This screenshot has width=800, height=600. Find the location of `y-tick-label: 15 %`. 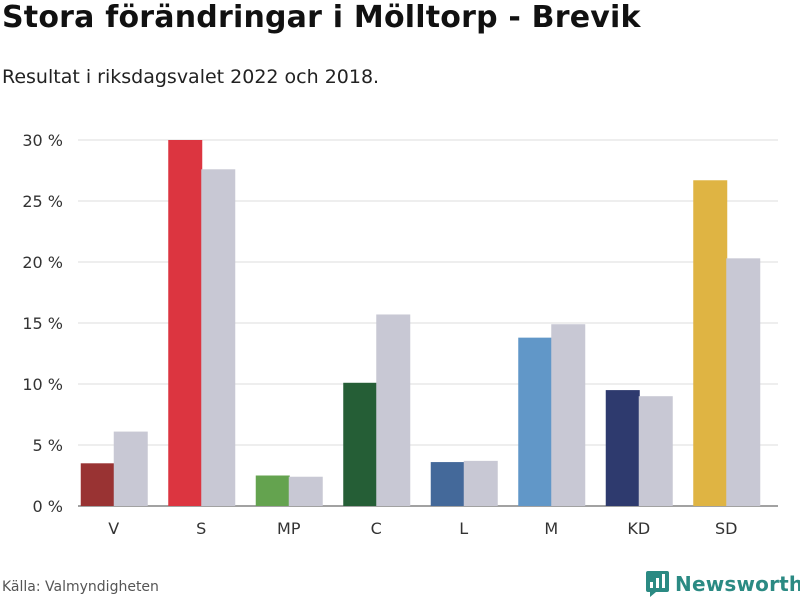

y-tick-label: 15 % is located at coordinates (42, 323).